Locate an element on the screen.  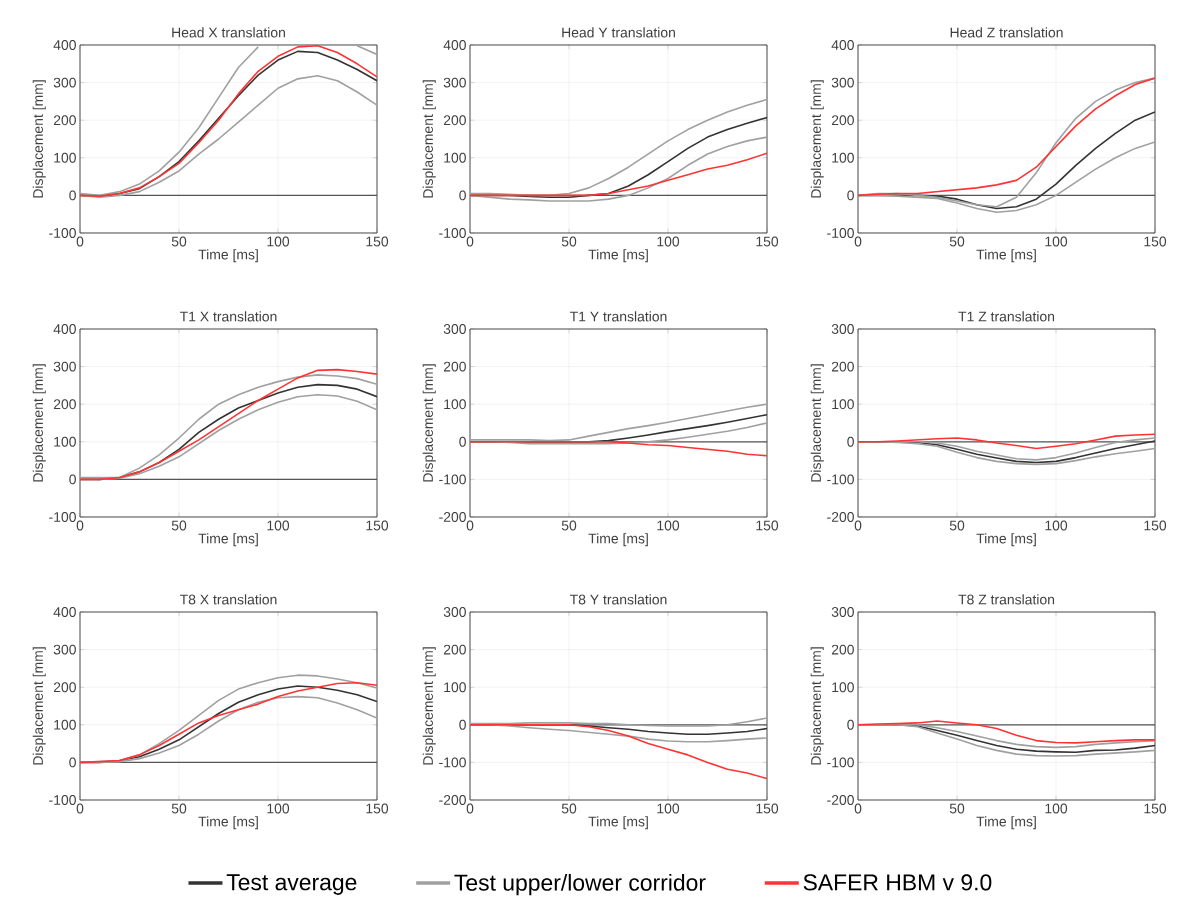
chart-title: T1 Z translation is located at coordinates (1006, 316).